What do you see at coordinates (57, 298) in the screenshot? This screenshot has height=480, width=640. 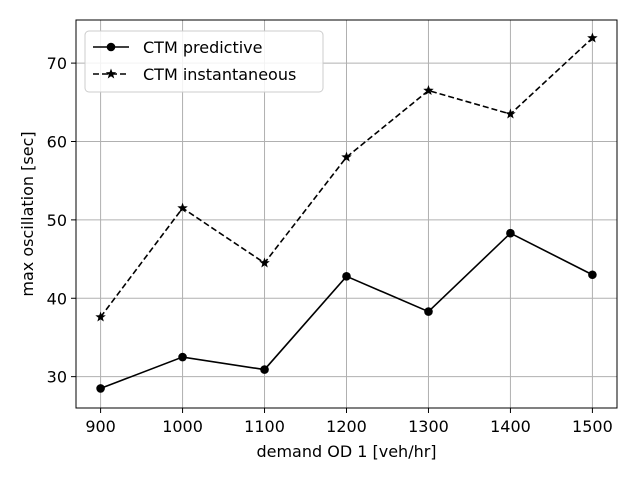 I see `y-tick-label: 40` at bounding box center [57, 298].